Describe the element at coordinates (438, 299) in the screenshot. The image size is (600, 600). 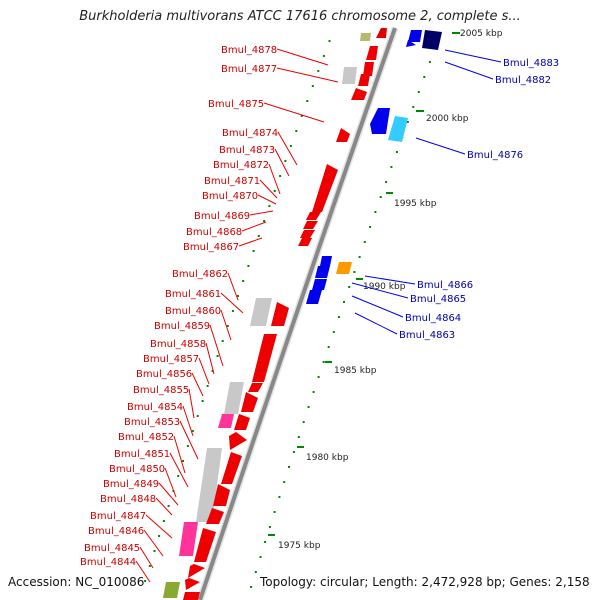
I see `gene-label: Bmul_4865` at that location.